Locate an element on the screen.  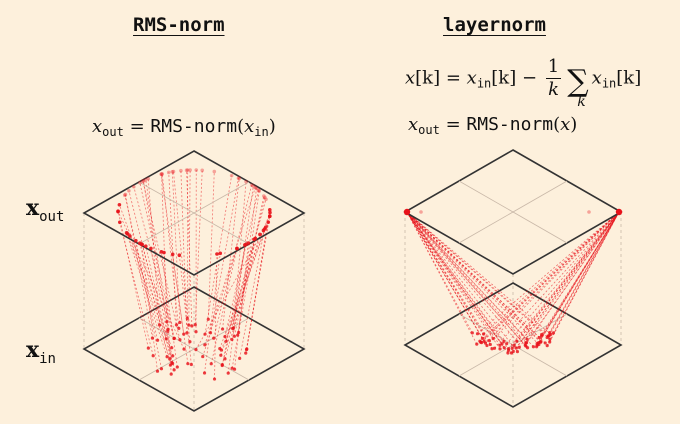
layernorm-centering-equation: x[k] = xin[k] − 1 k ∑ k xin[k] is located at coordinates (523, 83).